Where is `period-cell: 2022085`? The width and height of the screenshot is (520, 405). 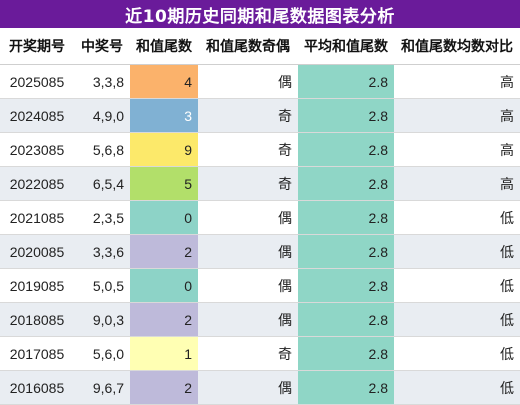 period-cell: 2022085 is located at coordinates (37, 183).